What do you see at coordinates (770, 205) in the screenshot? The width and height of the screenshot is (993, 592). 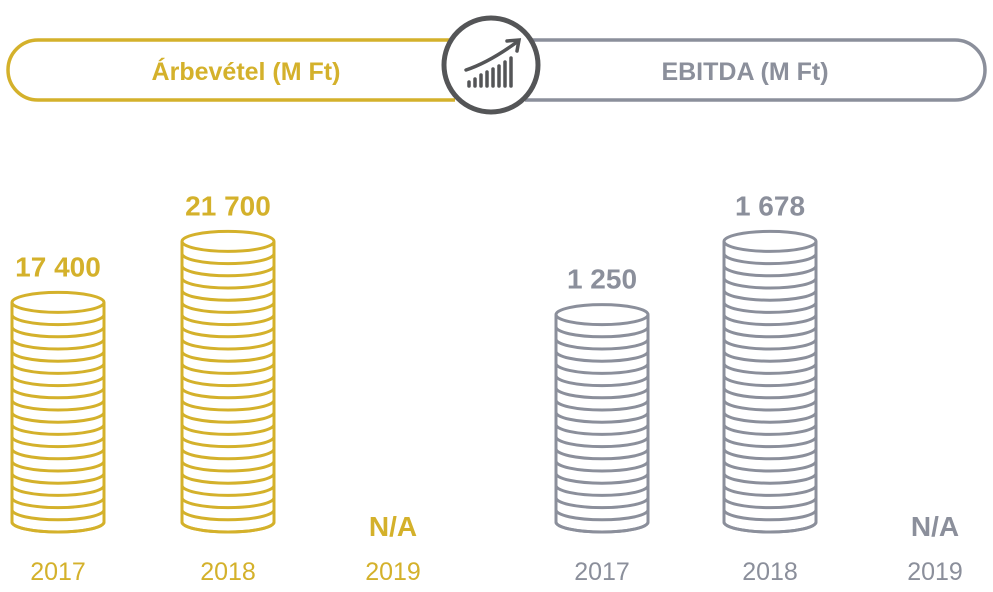 I see `value-label-ebitda-2018: 1 678` at bounding box center [770, 205].